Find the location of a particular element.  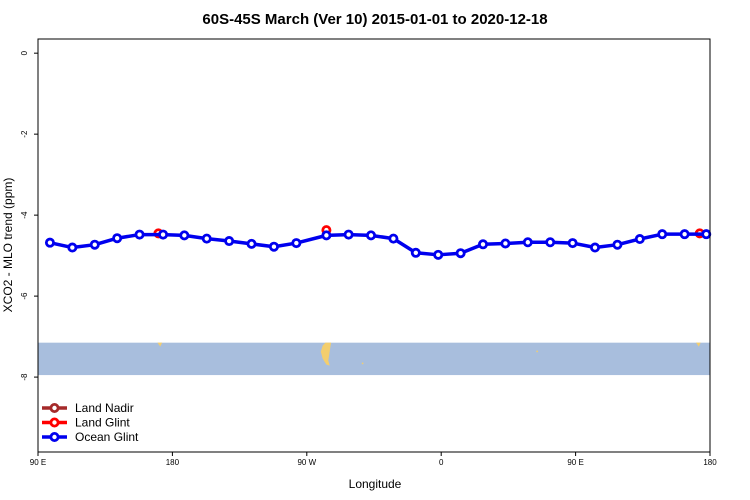

ocean-glint-series is located at coordinates (378, 244).